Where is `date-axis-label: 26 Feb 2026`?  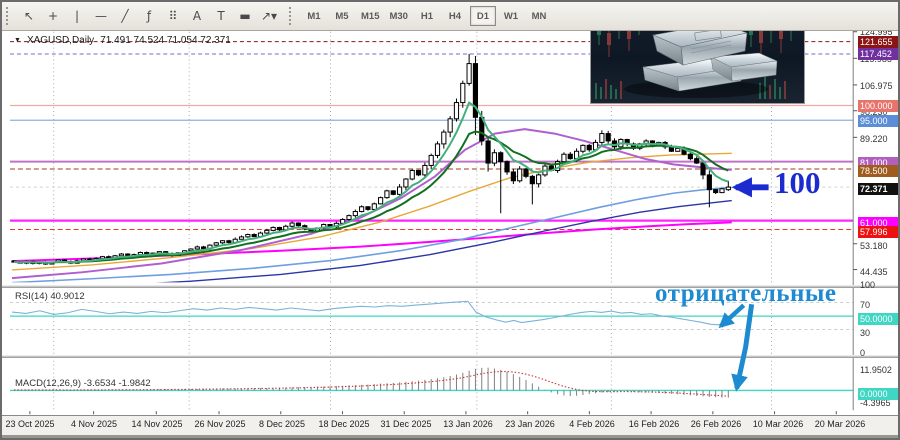 date-axis-label: 26 Feb 2026 is located at coordinates (716, 424).